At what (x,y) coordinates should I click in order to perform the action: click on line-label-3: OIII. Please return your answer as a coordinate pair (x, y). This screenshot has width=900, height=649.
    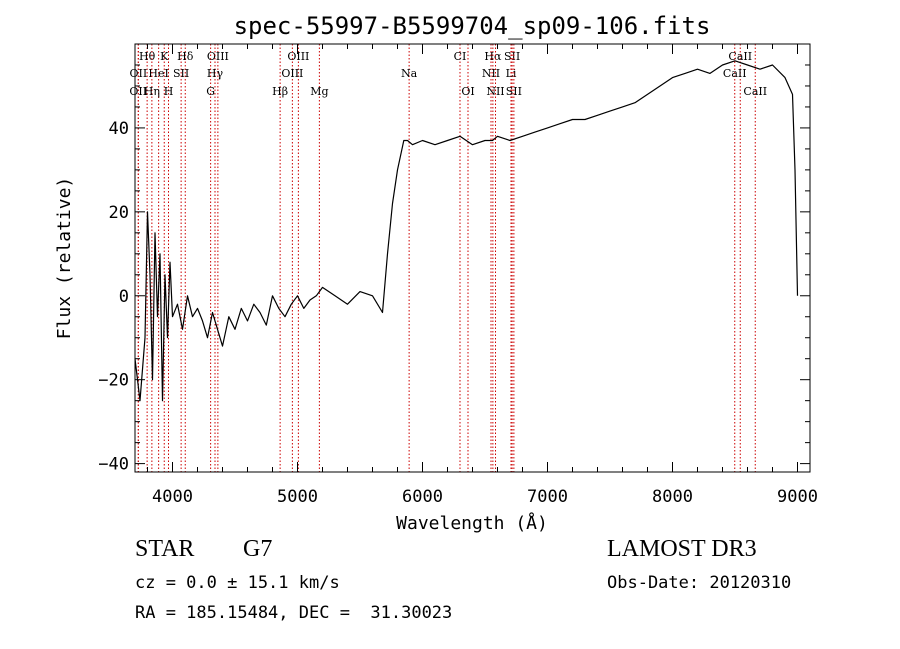
    Looking at the image, I should click on (218, 56).